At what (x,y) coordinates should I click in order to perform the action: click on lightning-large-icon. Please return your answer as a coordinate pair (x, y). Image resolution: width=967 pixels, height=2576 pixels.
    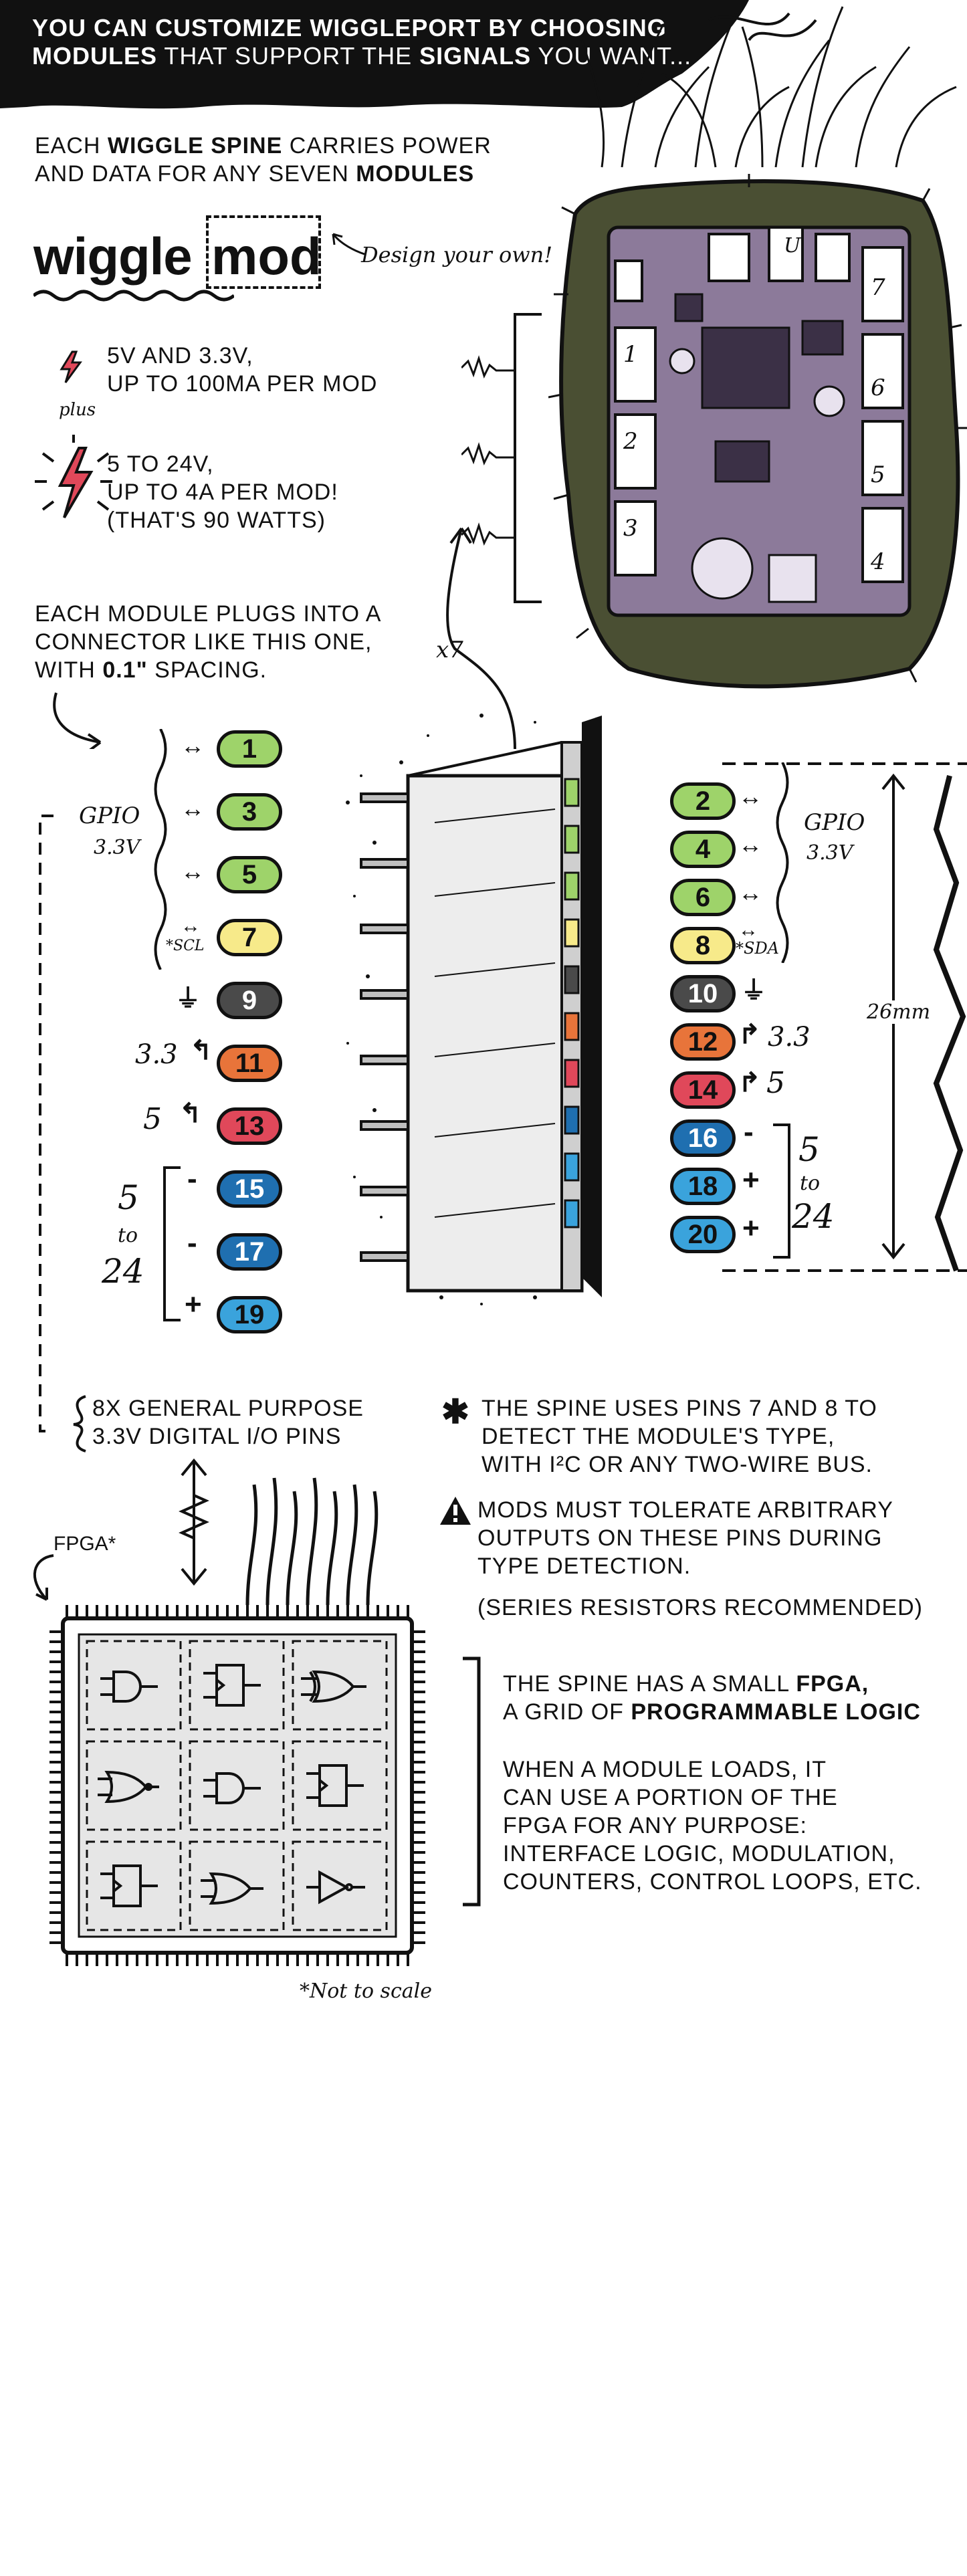
    Looking at the image, I should click on (73, 477).